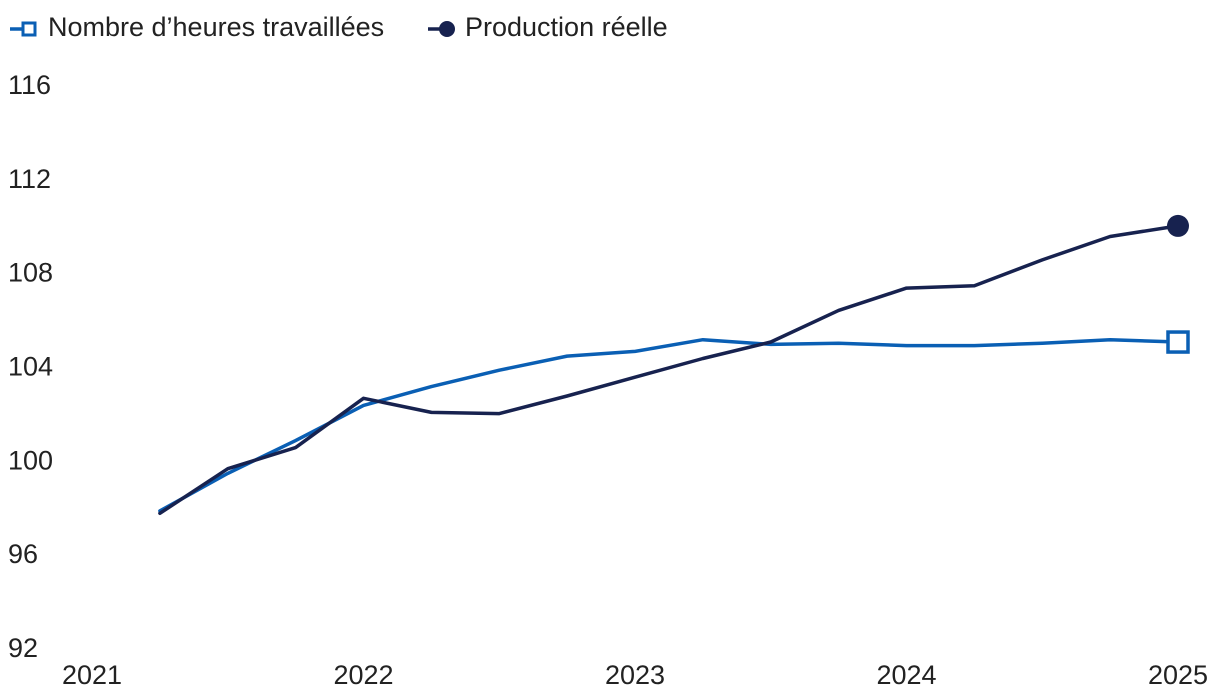  I want to click on legend-label-production: Production réelle, so click(566, 27).